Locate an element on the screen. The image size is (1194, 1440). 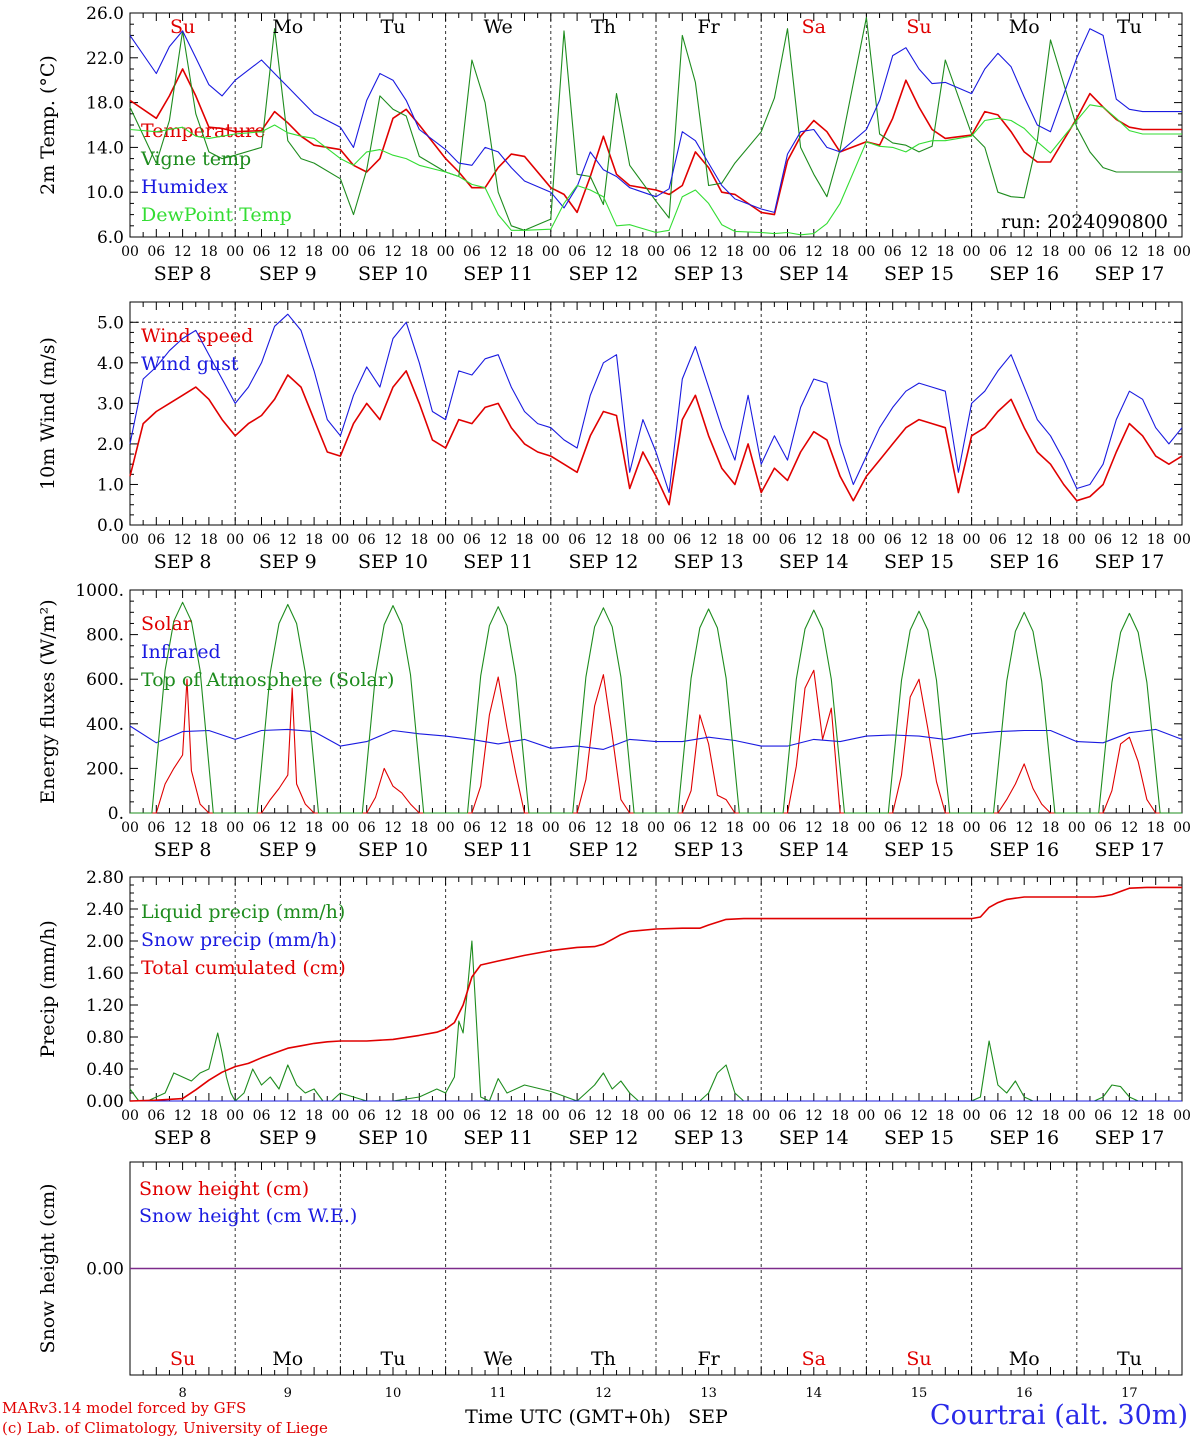
x-date-label: SEP 17 is located at coordinates (1129, 562).